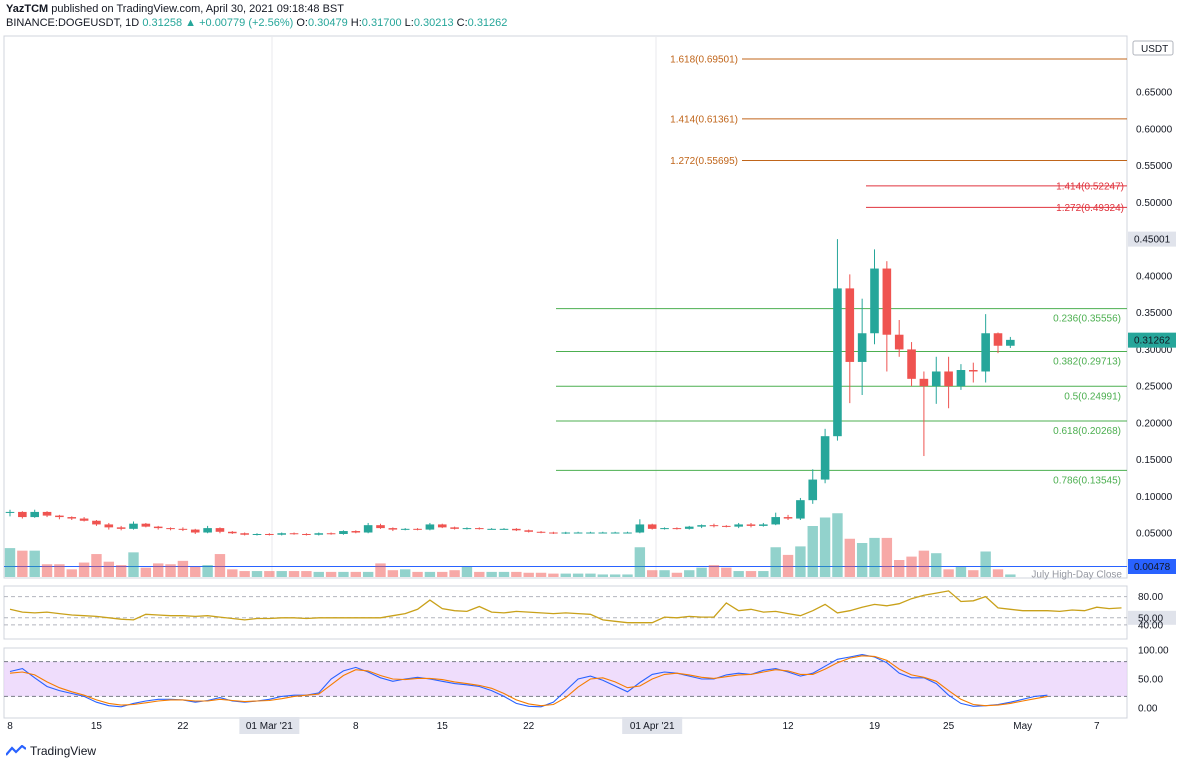 Image resolution: width=1186 pixels, height=768 pixels. I want to click on price-tick-label: 0.40000, so click(1154, 276).